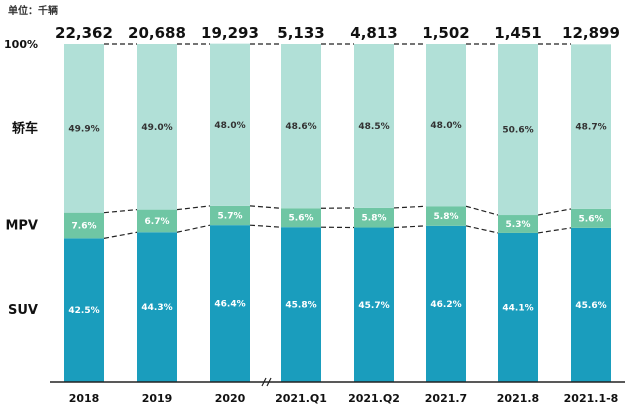 The height and width of the screenshot is (415, 640). I want to click on segment-label: 5.3%, so click(518, 225).